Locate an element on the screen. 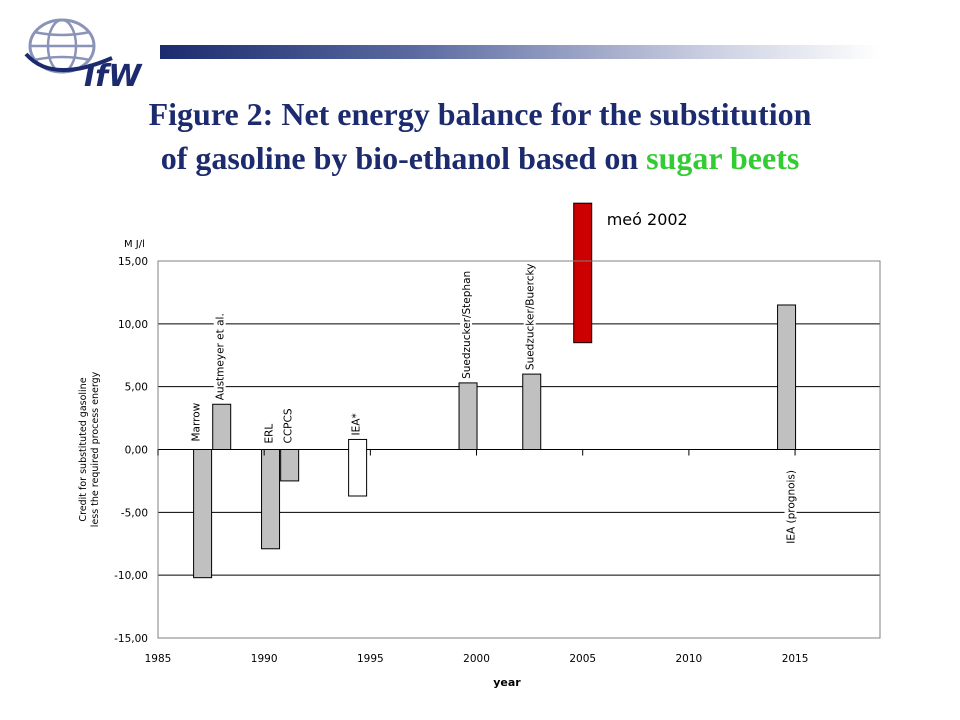  bar-label: Suedzucker/Stephan is located at coordinates (467, 325).